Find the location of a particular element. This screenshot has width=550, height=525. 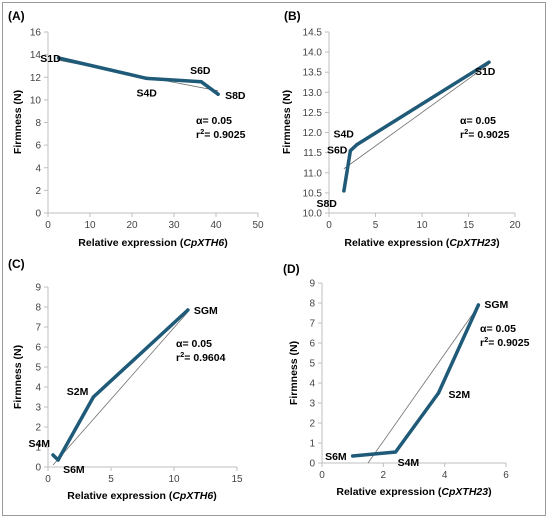

y-tick-label: 4 is located at coordinates (312, 384).